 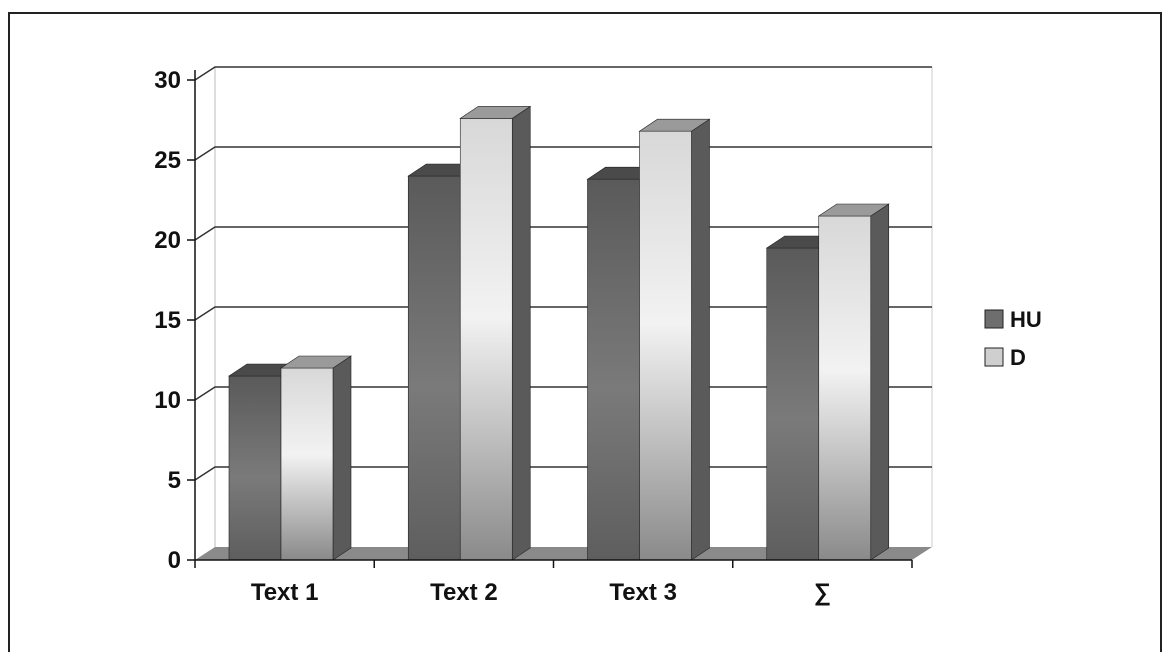 I want to click on y-tick-label: 0, so click(x=174, y=560).